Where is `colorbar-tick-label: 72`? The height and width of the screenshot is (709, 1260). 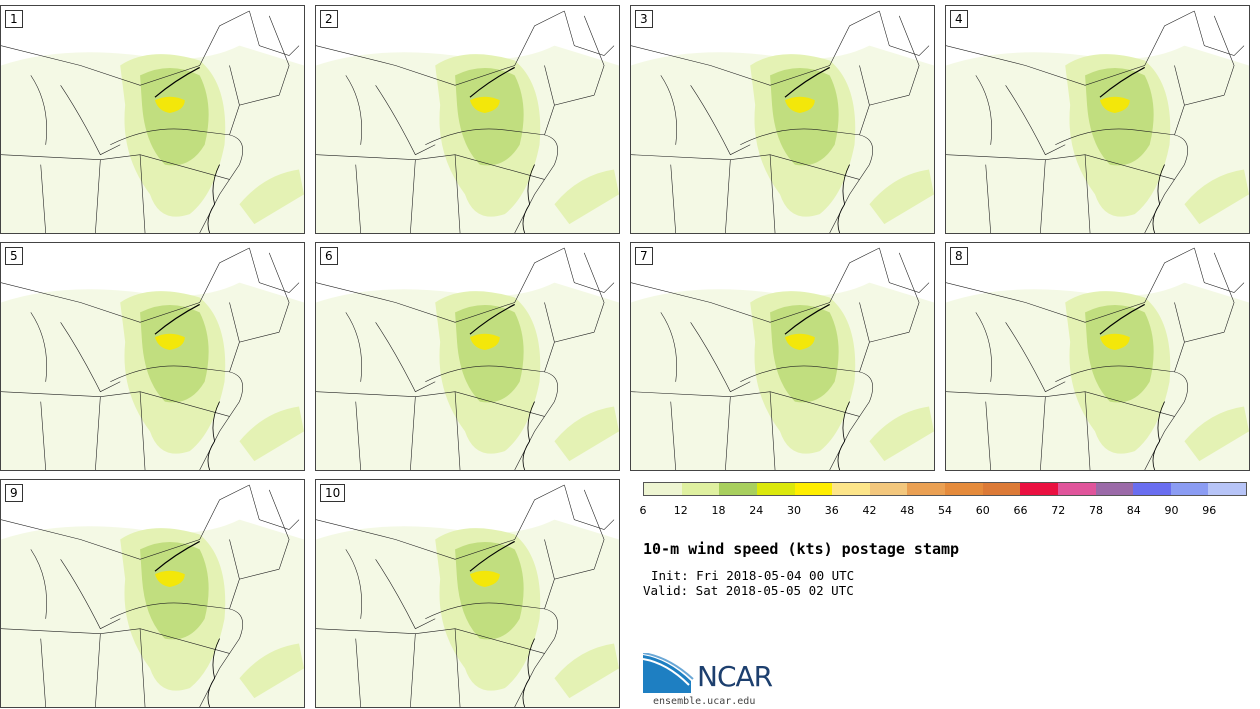 colorbar-tick-label: 72 is located at coordinates (1058, 510).